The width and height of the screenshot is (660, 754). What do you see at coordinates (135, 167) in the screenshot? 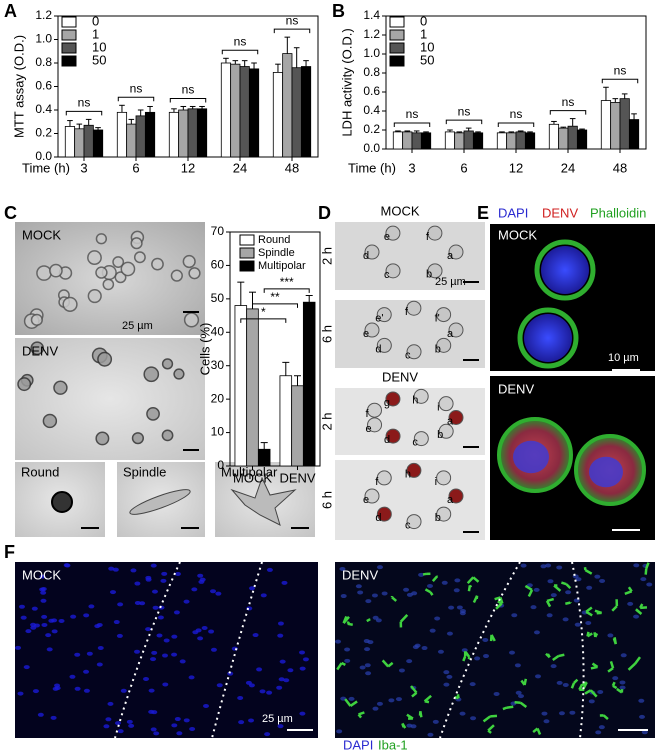
I see `x-tick-label: 6` at bounding box center [135, 167].